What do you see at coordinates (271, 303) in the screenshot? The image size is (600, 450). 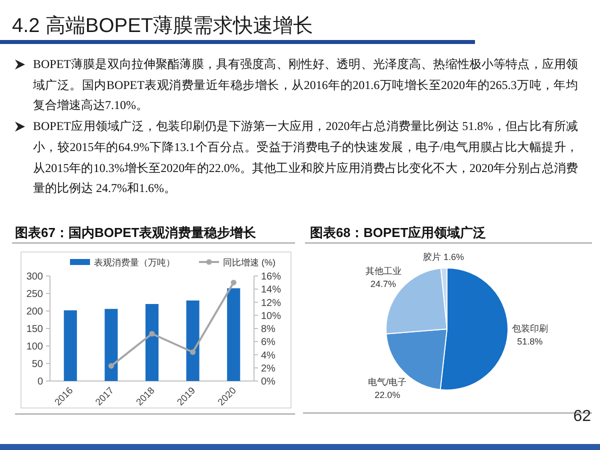 I see `y2-tick-label: 12%` at bounding box center [271, 303].